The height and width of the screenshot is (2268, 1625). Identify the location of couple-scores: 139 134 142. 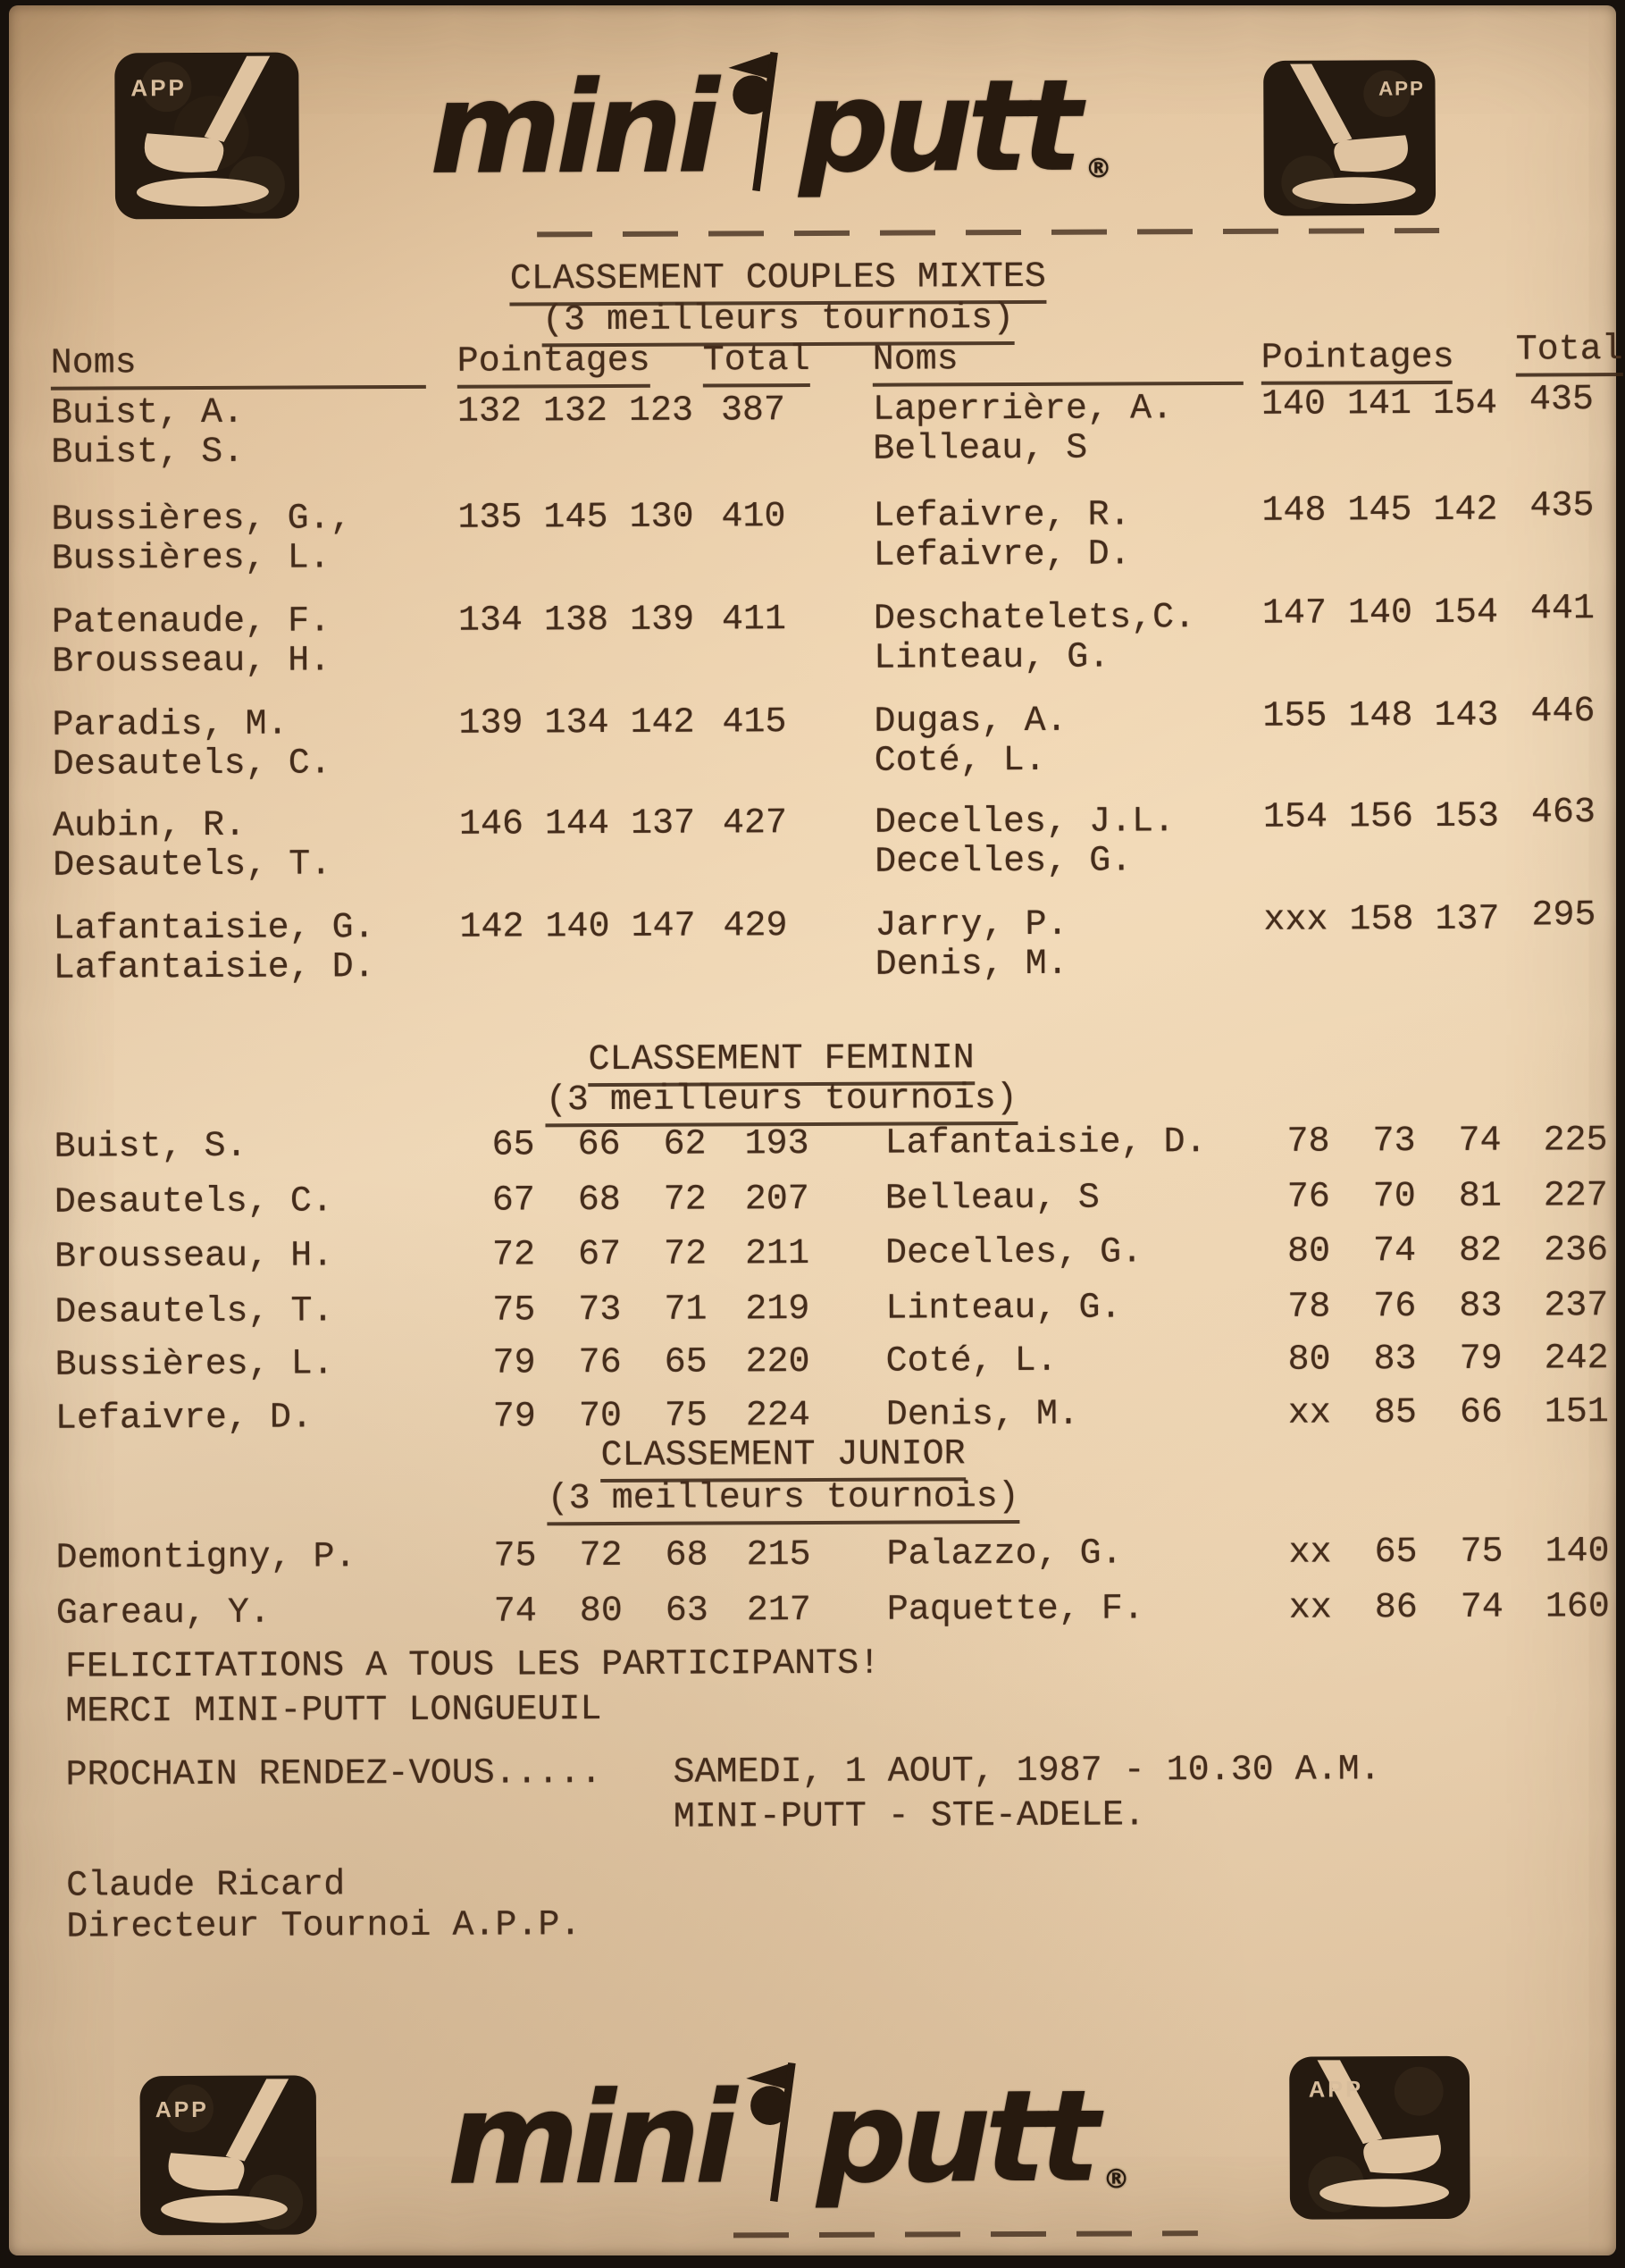
(576, 723).